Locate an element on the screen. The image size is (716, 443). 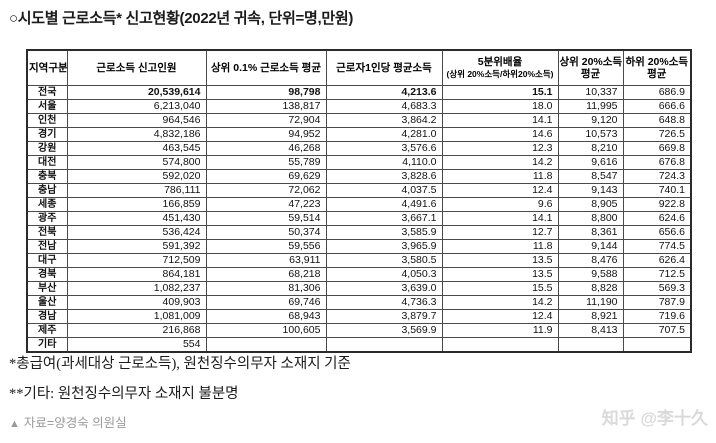
value-cell: 10,573 is located at coordinates (590, 134).